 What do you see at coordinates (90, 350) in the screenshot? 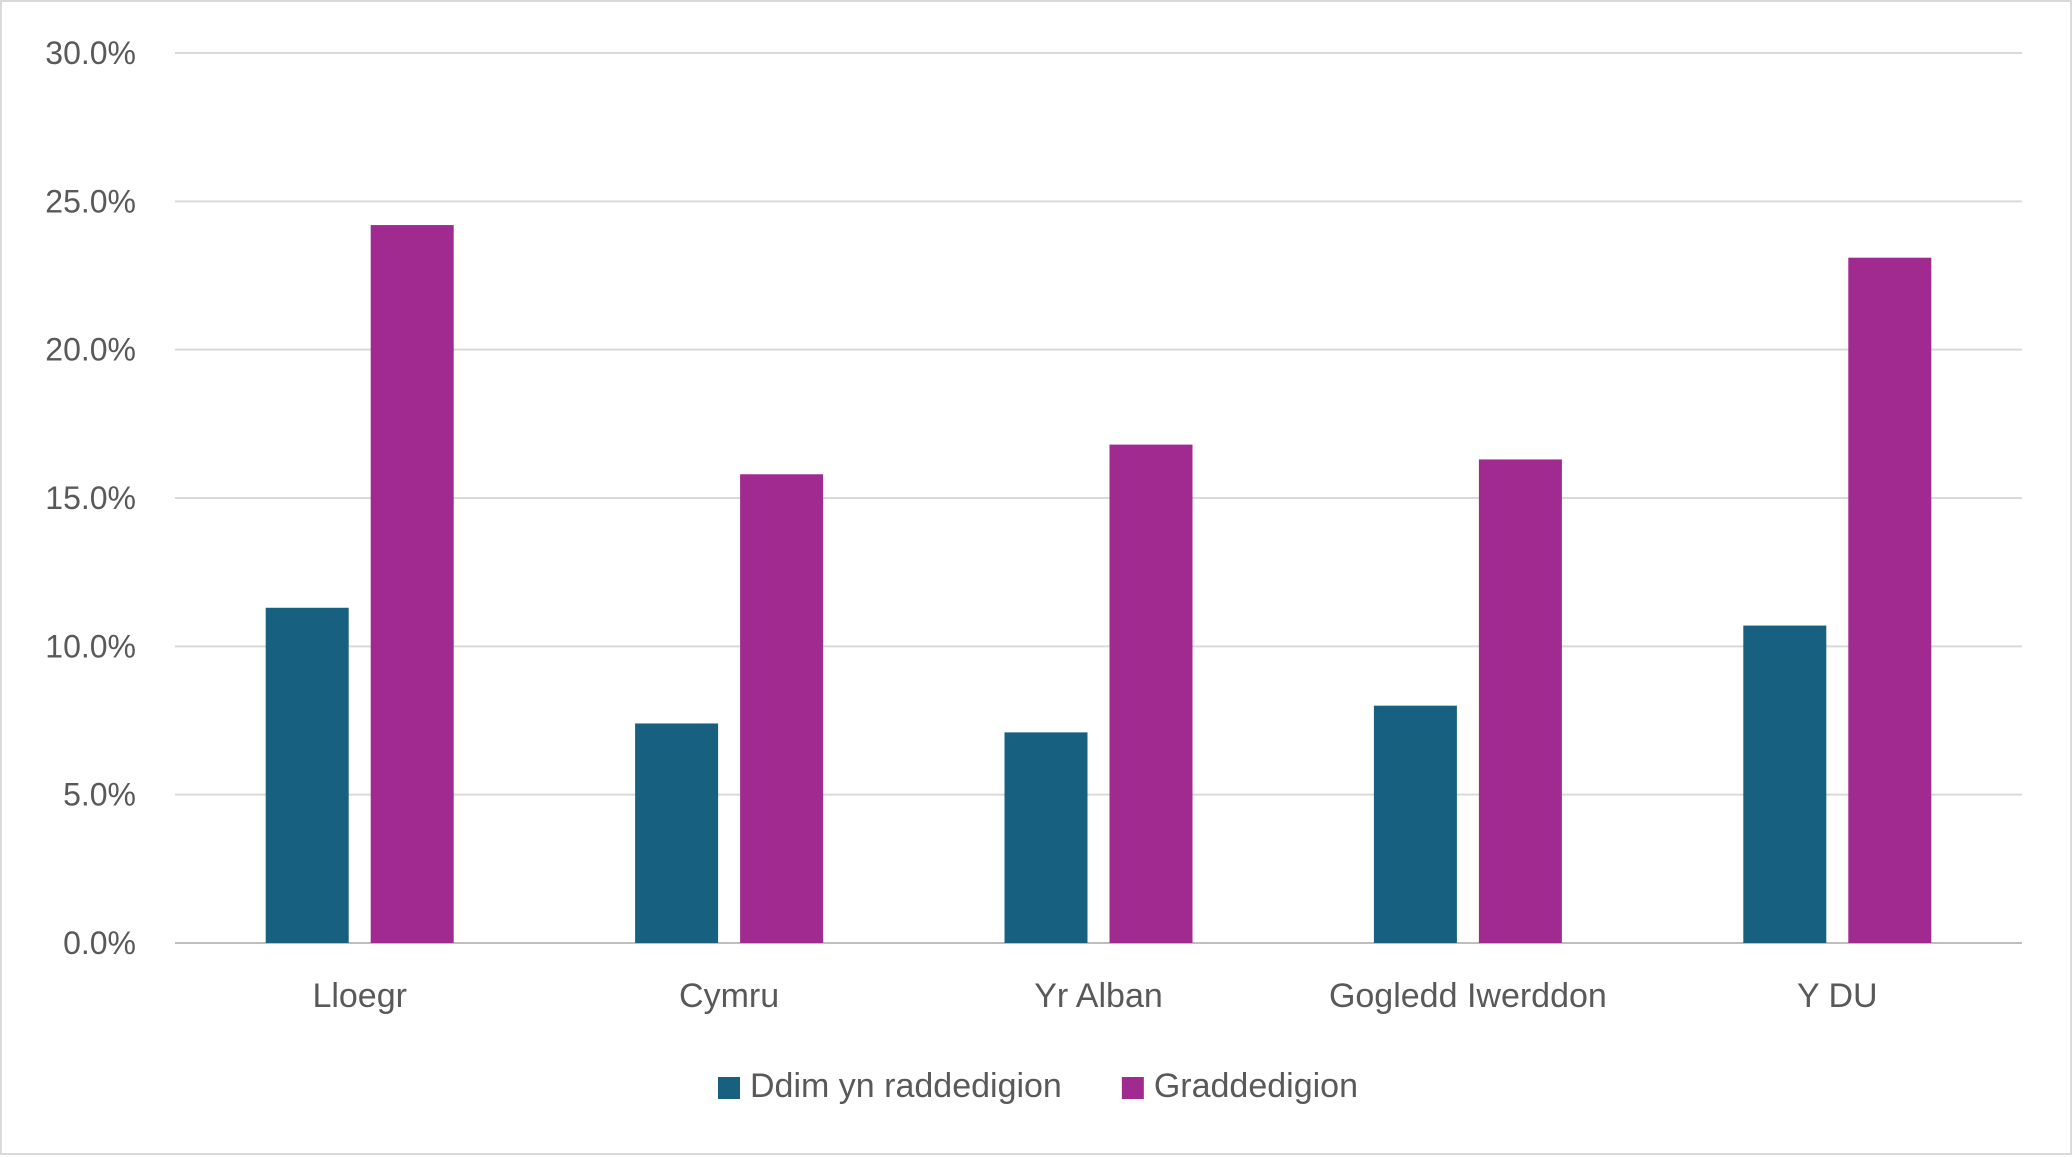
I see `y-tick-label: 20.0%` at bounding box center [90, 350].